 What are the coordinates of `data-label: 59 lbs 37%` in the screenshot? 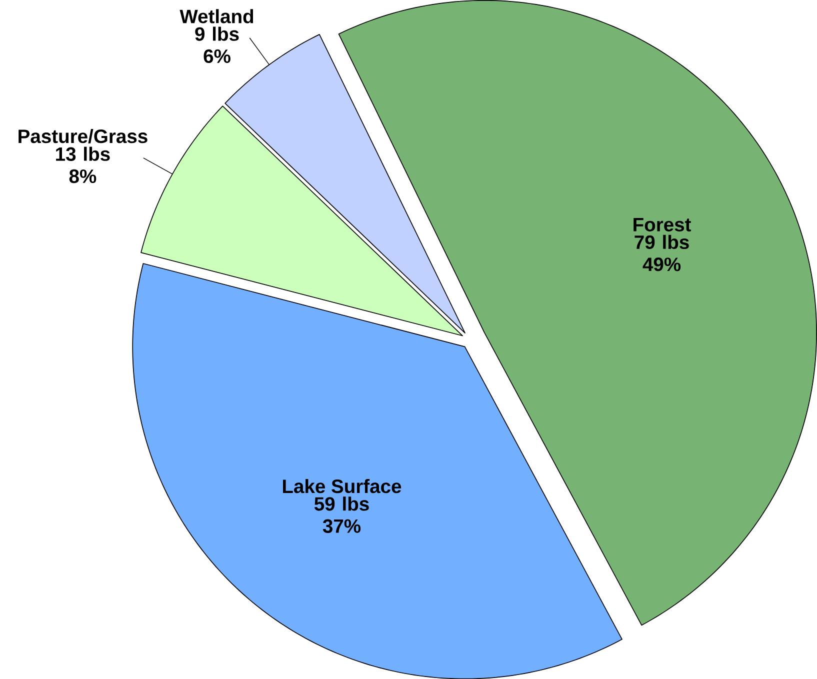 It's located at (341, 514).